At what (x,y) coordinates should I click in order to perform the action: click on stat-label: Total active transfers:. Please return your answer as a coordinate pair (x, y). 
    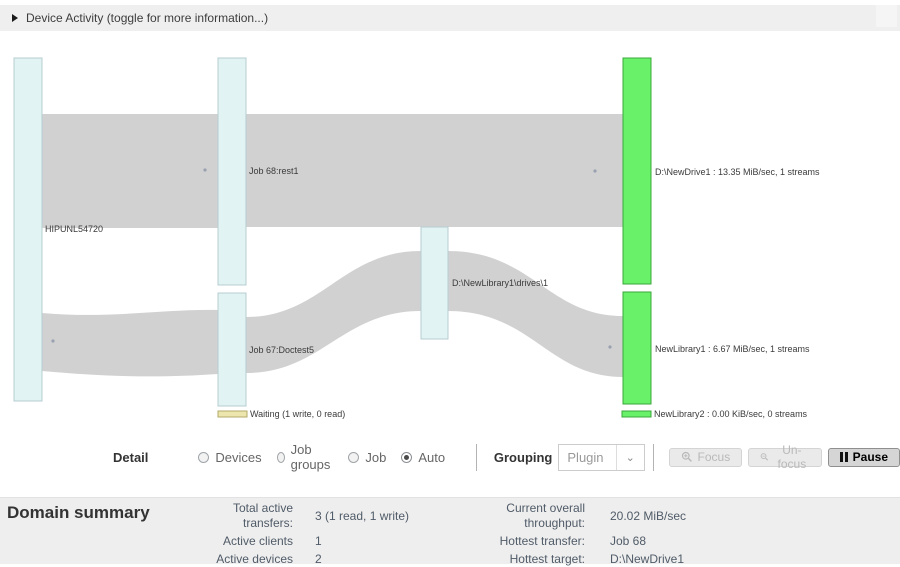
    Looking at the image, I should click on (262, 515).